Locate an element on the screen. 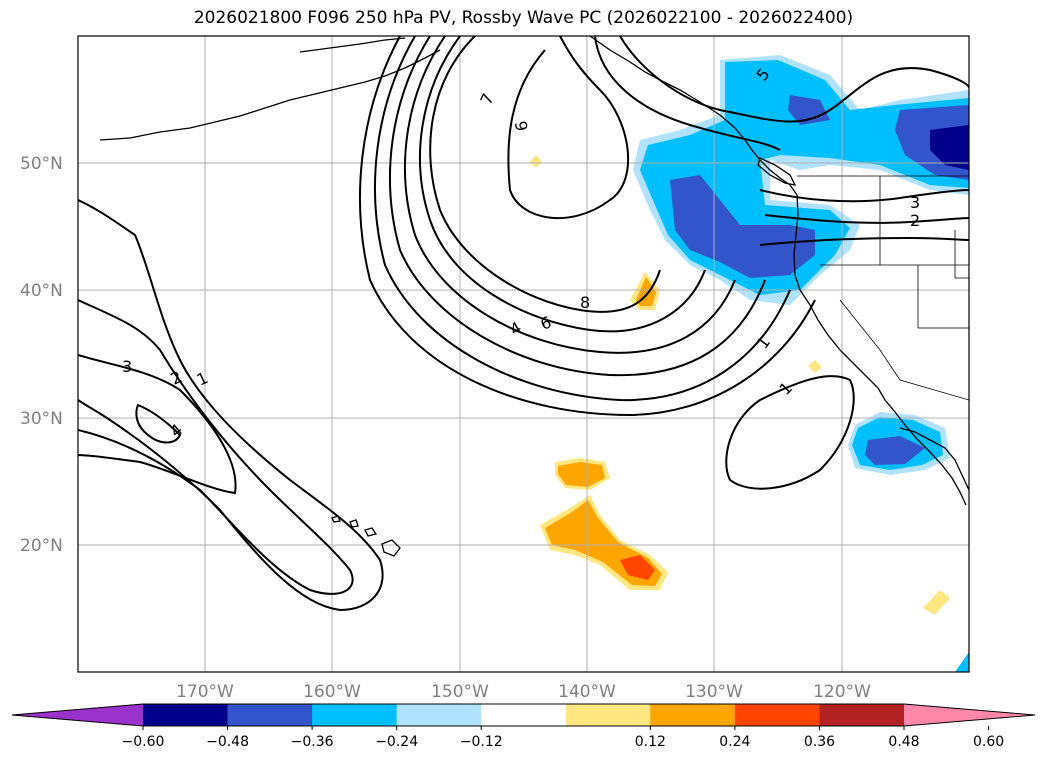  colorbar-tick-label: −0.48 is located at coordinates (227, 742).